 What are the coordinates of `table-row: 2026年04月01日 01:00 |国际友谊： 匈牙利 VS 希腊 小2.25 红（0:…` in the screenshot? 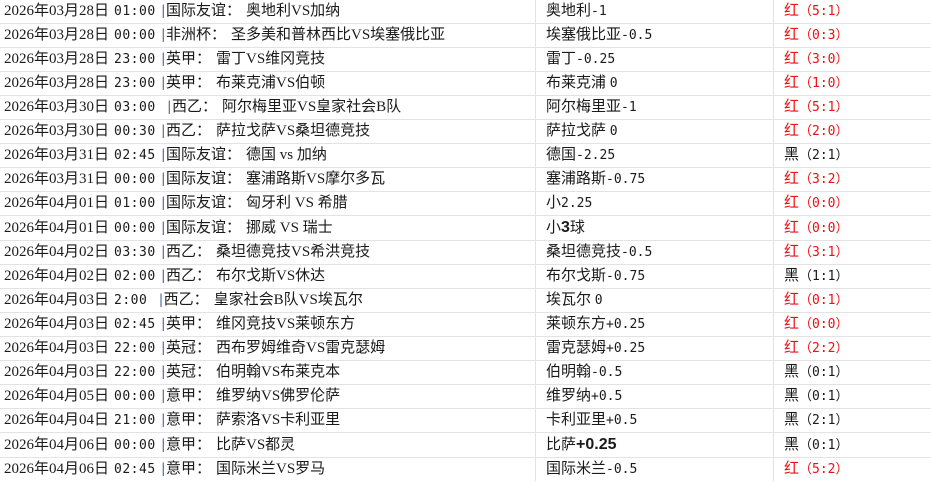 It's located at (465, 203).